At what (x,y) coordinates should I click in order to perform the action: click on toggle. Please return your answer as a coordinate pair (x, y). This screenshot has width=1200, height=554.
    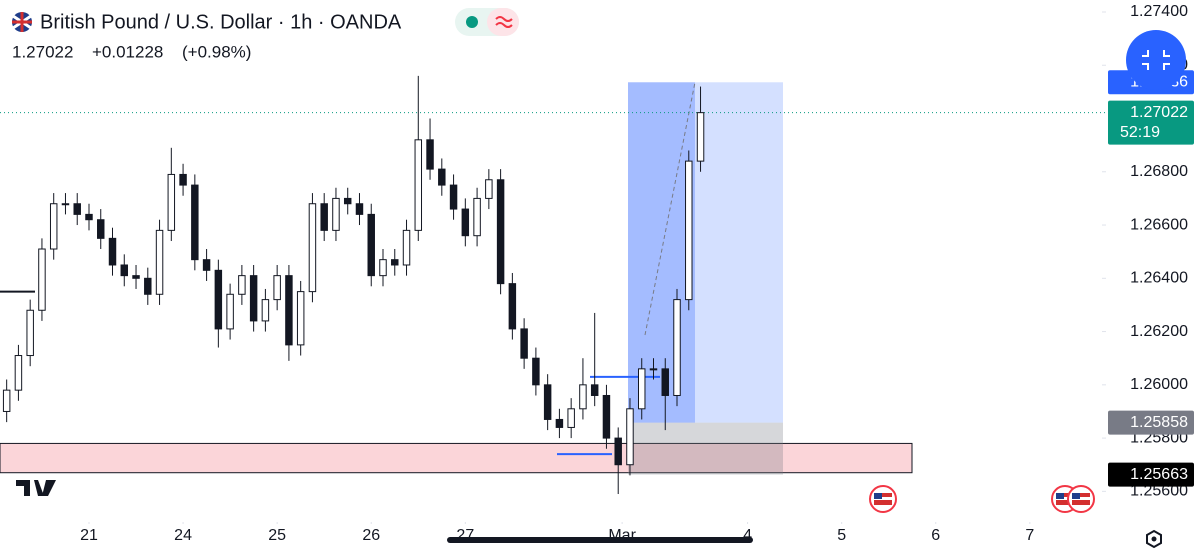
    Looking at the image, I should click on (487, 22).